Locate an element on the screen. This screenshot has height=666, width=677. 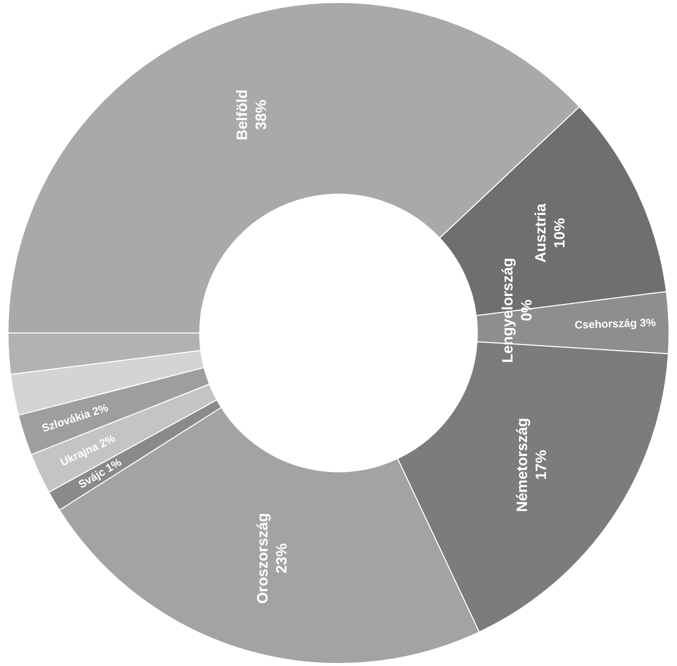
data-label: 23% is located at coordinates (282, 558).